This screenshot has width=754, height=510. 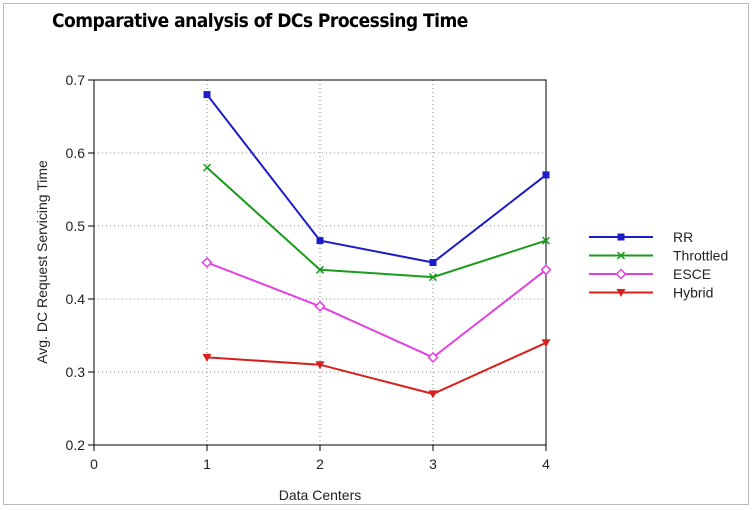 What do you see at coordinates (76, 80) in the screenshot?
I see `y-tick-label: 0.7` at bounding box center [76, 80].